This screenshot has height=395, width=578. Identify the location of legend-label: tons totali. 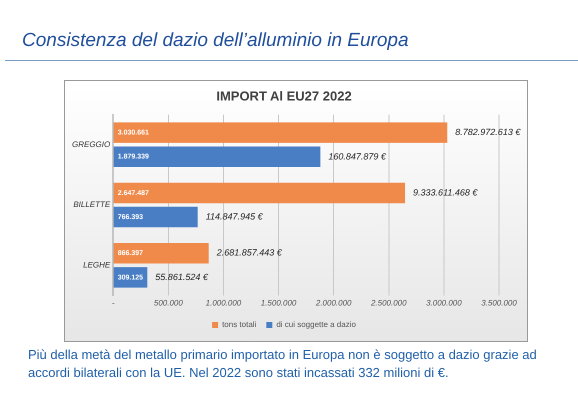
(239, 325).